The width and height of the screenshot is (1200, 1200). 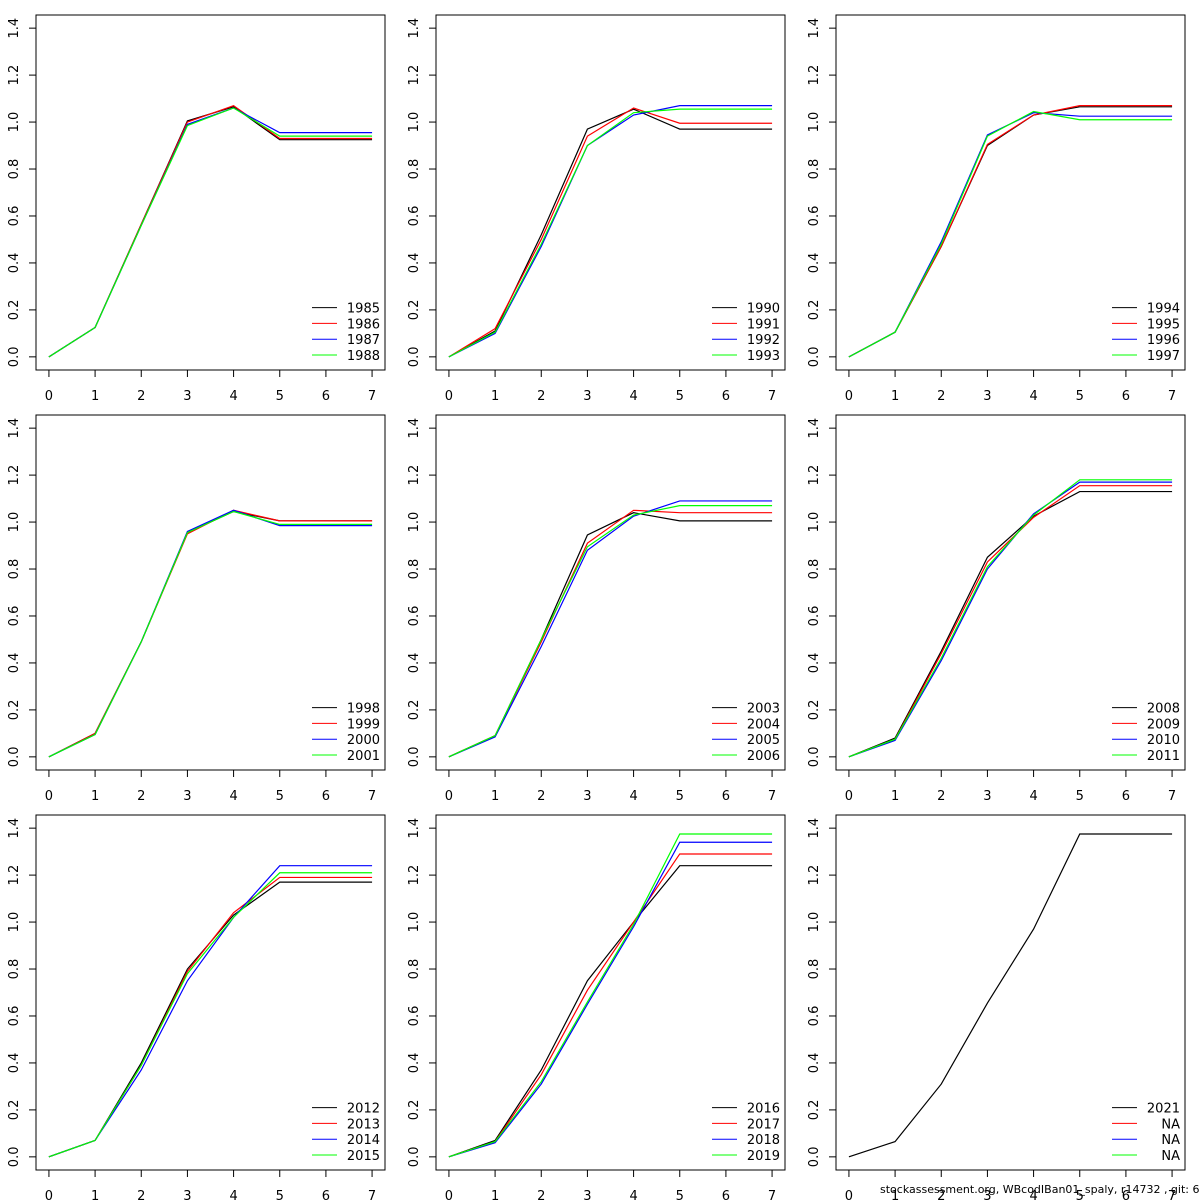 What do you see at coordinates (363, 709) in the screenshot?
I see `legend-label: 1998` at bounding box center [363, 709].